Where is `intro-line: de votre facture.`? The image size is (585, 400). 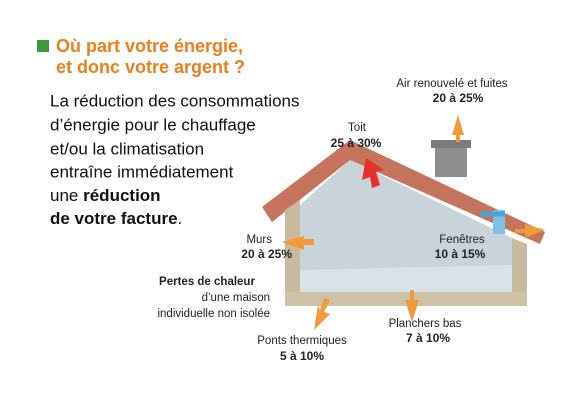
intro-line: de votre facture. is located at coordinates (116, 218).